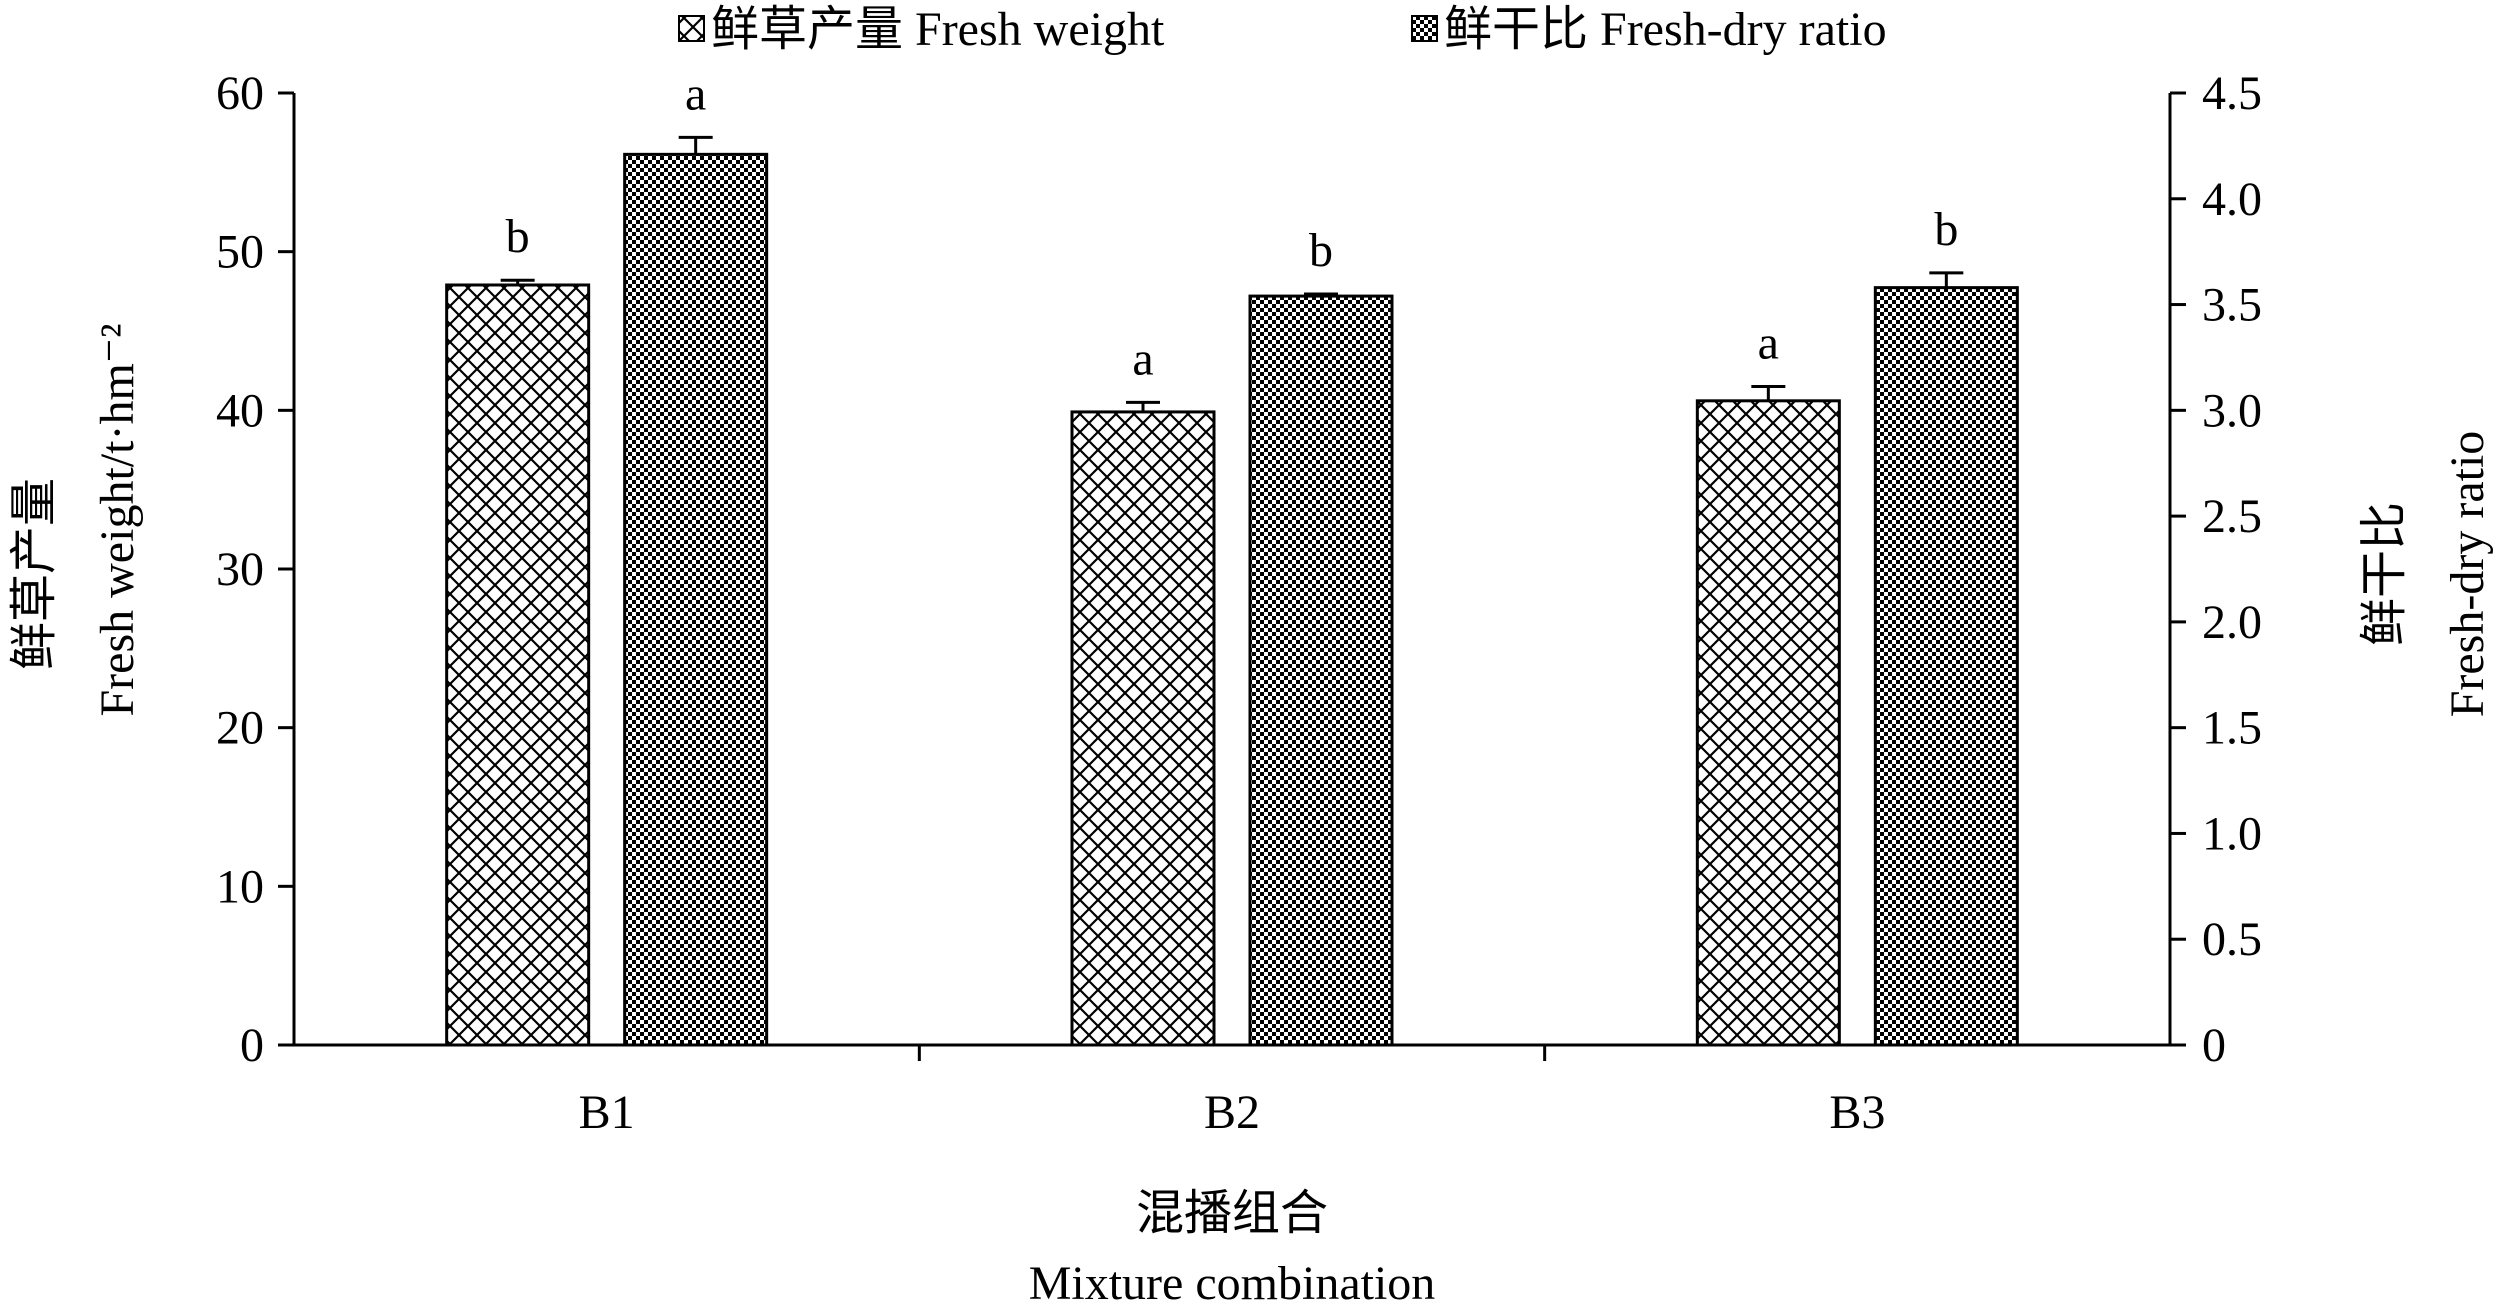 This screenshot has width=2498, height=1309. What do you see at coordinates (1282, 29) in the screenshot?
I see `legend: 鲜草产量 Fresh weight 鲜干比 Fresh-dry ratio` at bounding box center [1282, 29].